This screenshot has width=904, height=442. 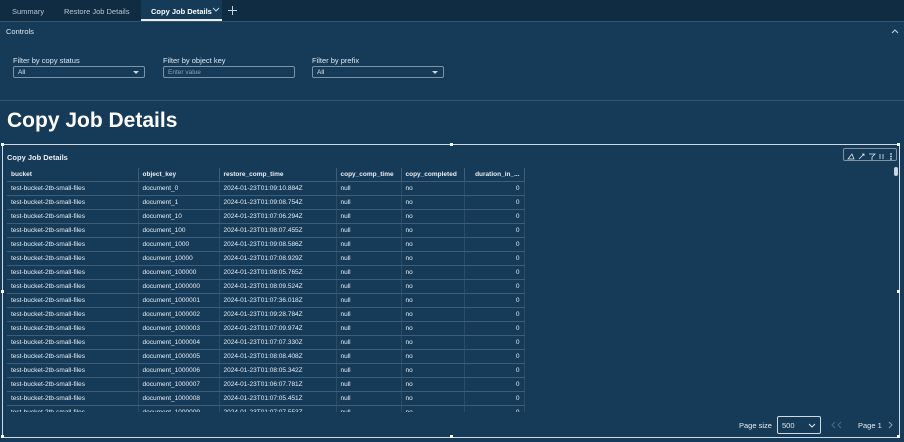 What do you see at coordinates (216, 10) in the screenshot?
I see `tab-menu-icon` at bounding box center [216, 10].